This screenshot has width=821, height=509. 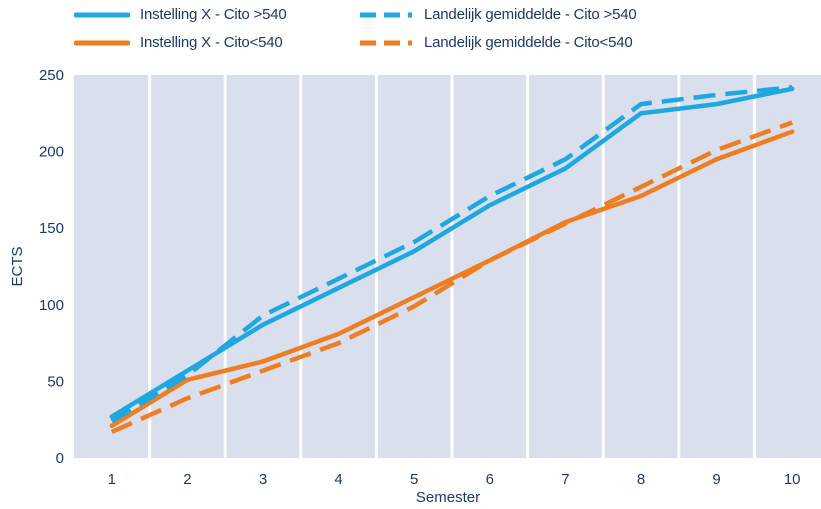 I want to click on legend-item: Landelijk gemiddelde - Cito<540, so click(x=495, y=42).